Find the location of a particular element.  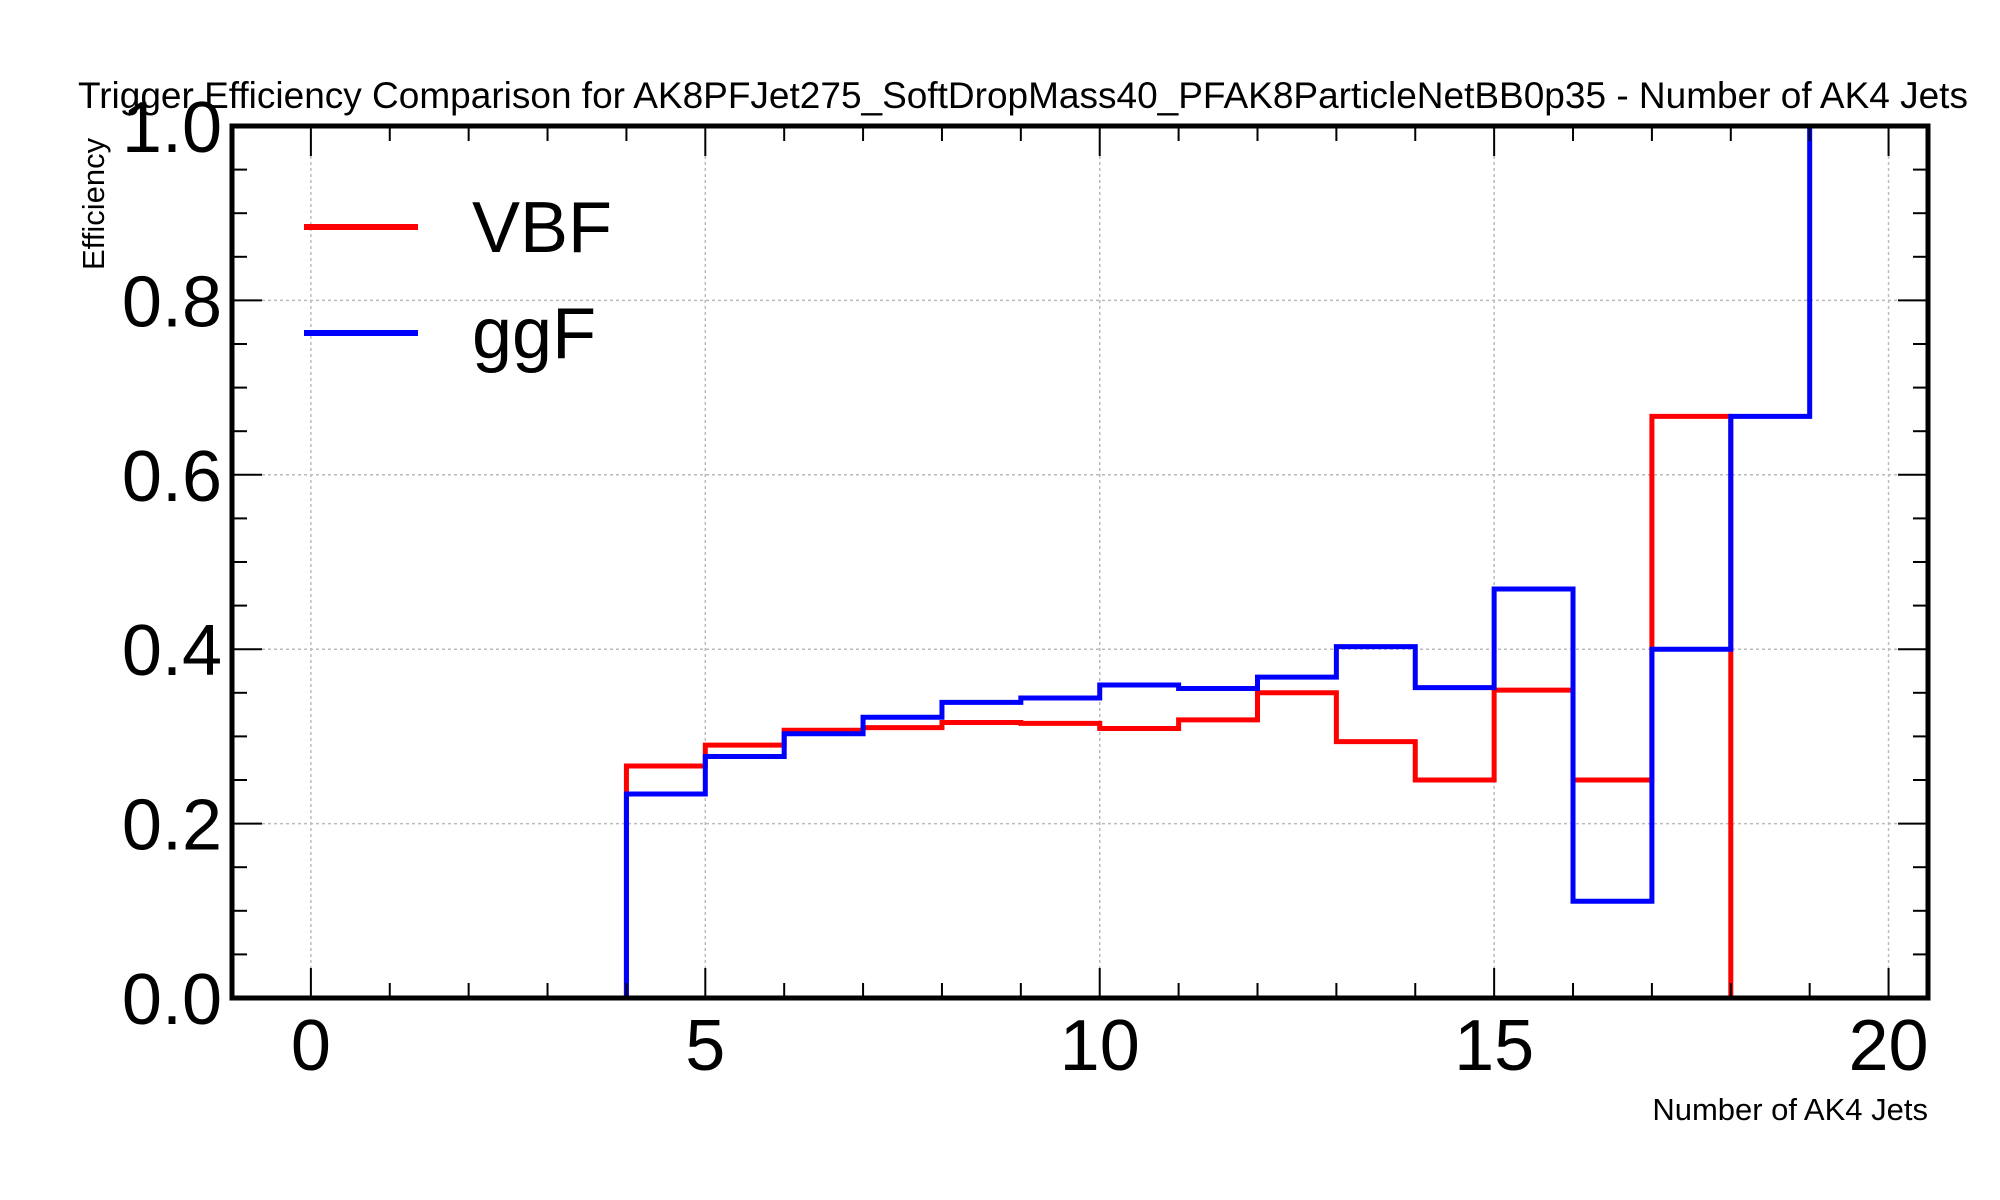

legend-label-vbf: VBF is located at coordinates (542, 228).